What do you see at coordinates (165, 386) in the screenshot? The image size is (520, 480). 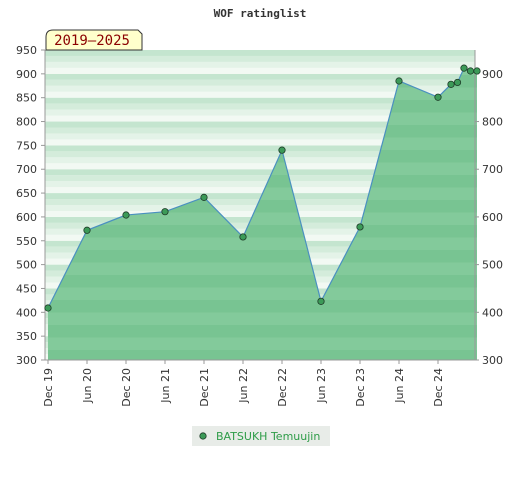 I see `x-tick-label: Jun 21` at bounding box center [165, 386].